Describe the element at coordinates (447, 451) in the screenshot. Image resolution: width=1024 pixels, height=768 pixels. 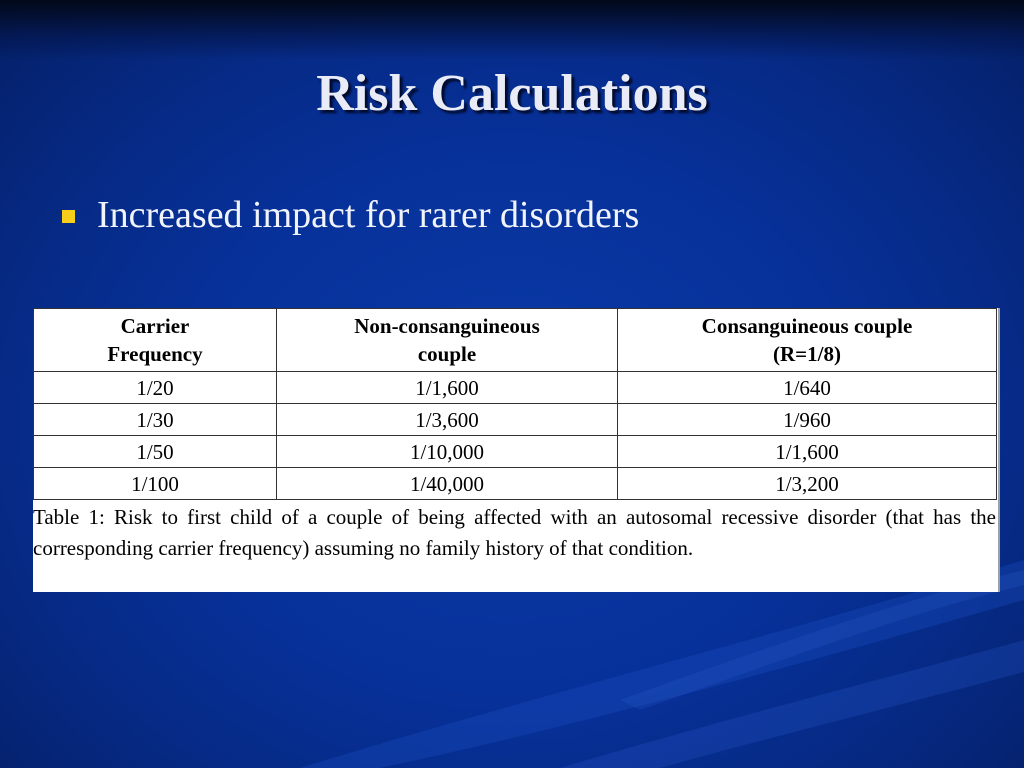
I see `table-cell: 1/10,000` at that location.